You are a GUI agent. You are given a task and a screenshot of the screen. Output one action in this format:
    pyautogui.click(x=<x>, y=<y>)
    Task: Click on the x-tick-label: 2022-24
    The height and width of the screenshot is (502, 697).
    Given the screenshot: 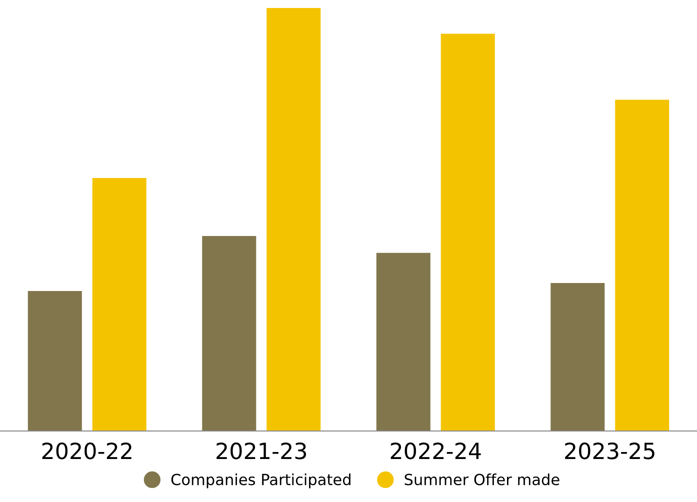 What is the action you would take?
    pyautogui.click(x=435, y=451)
    